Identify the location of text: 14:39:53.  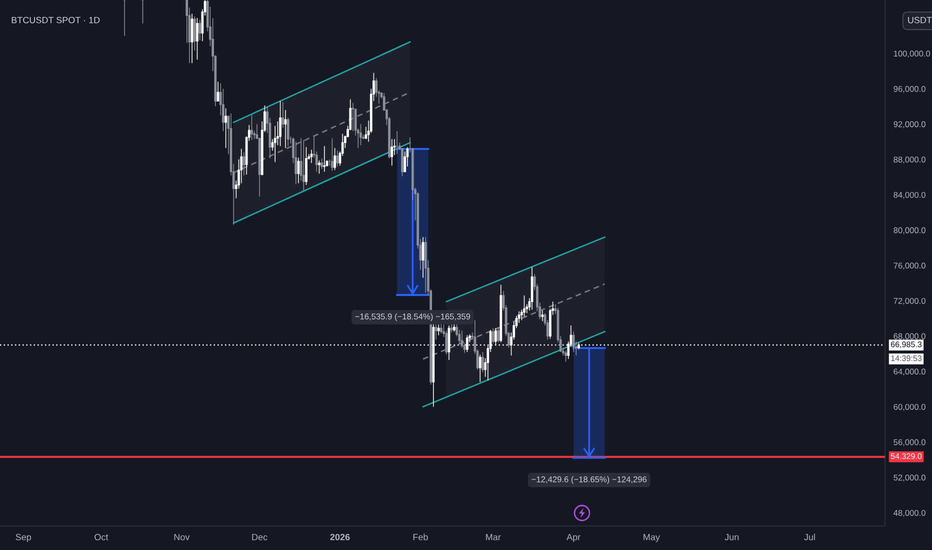
(906, 358).